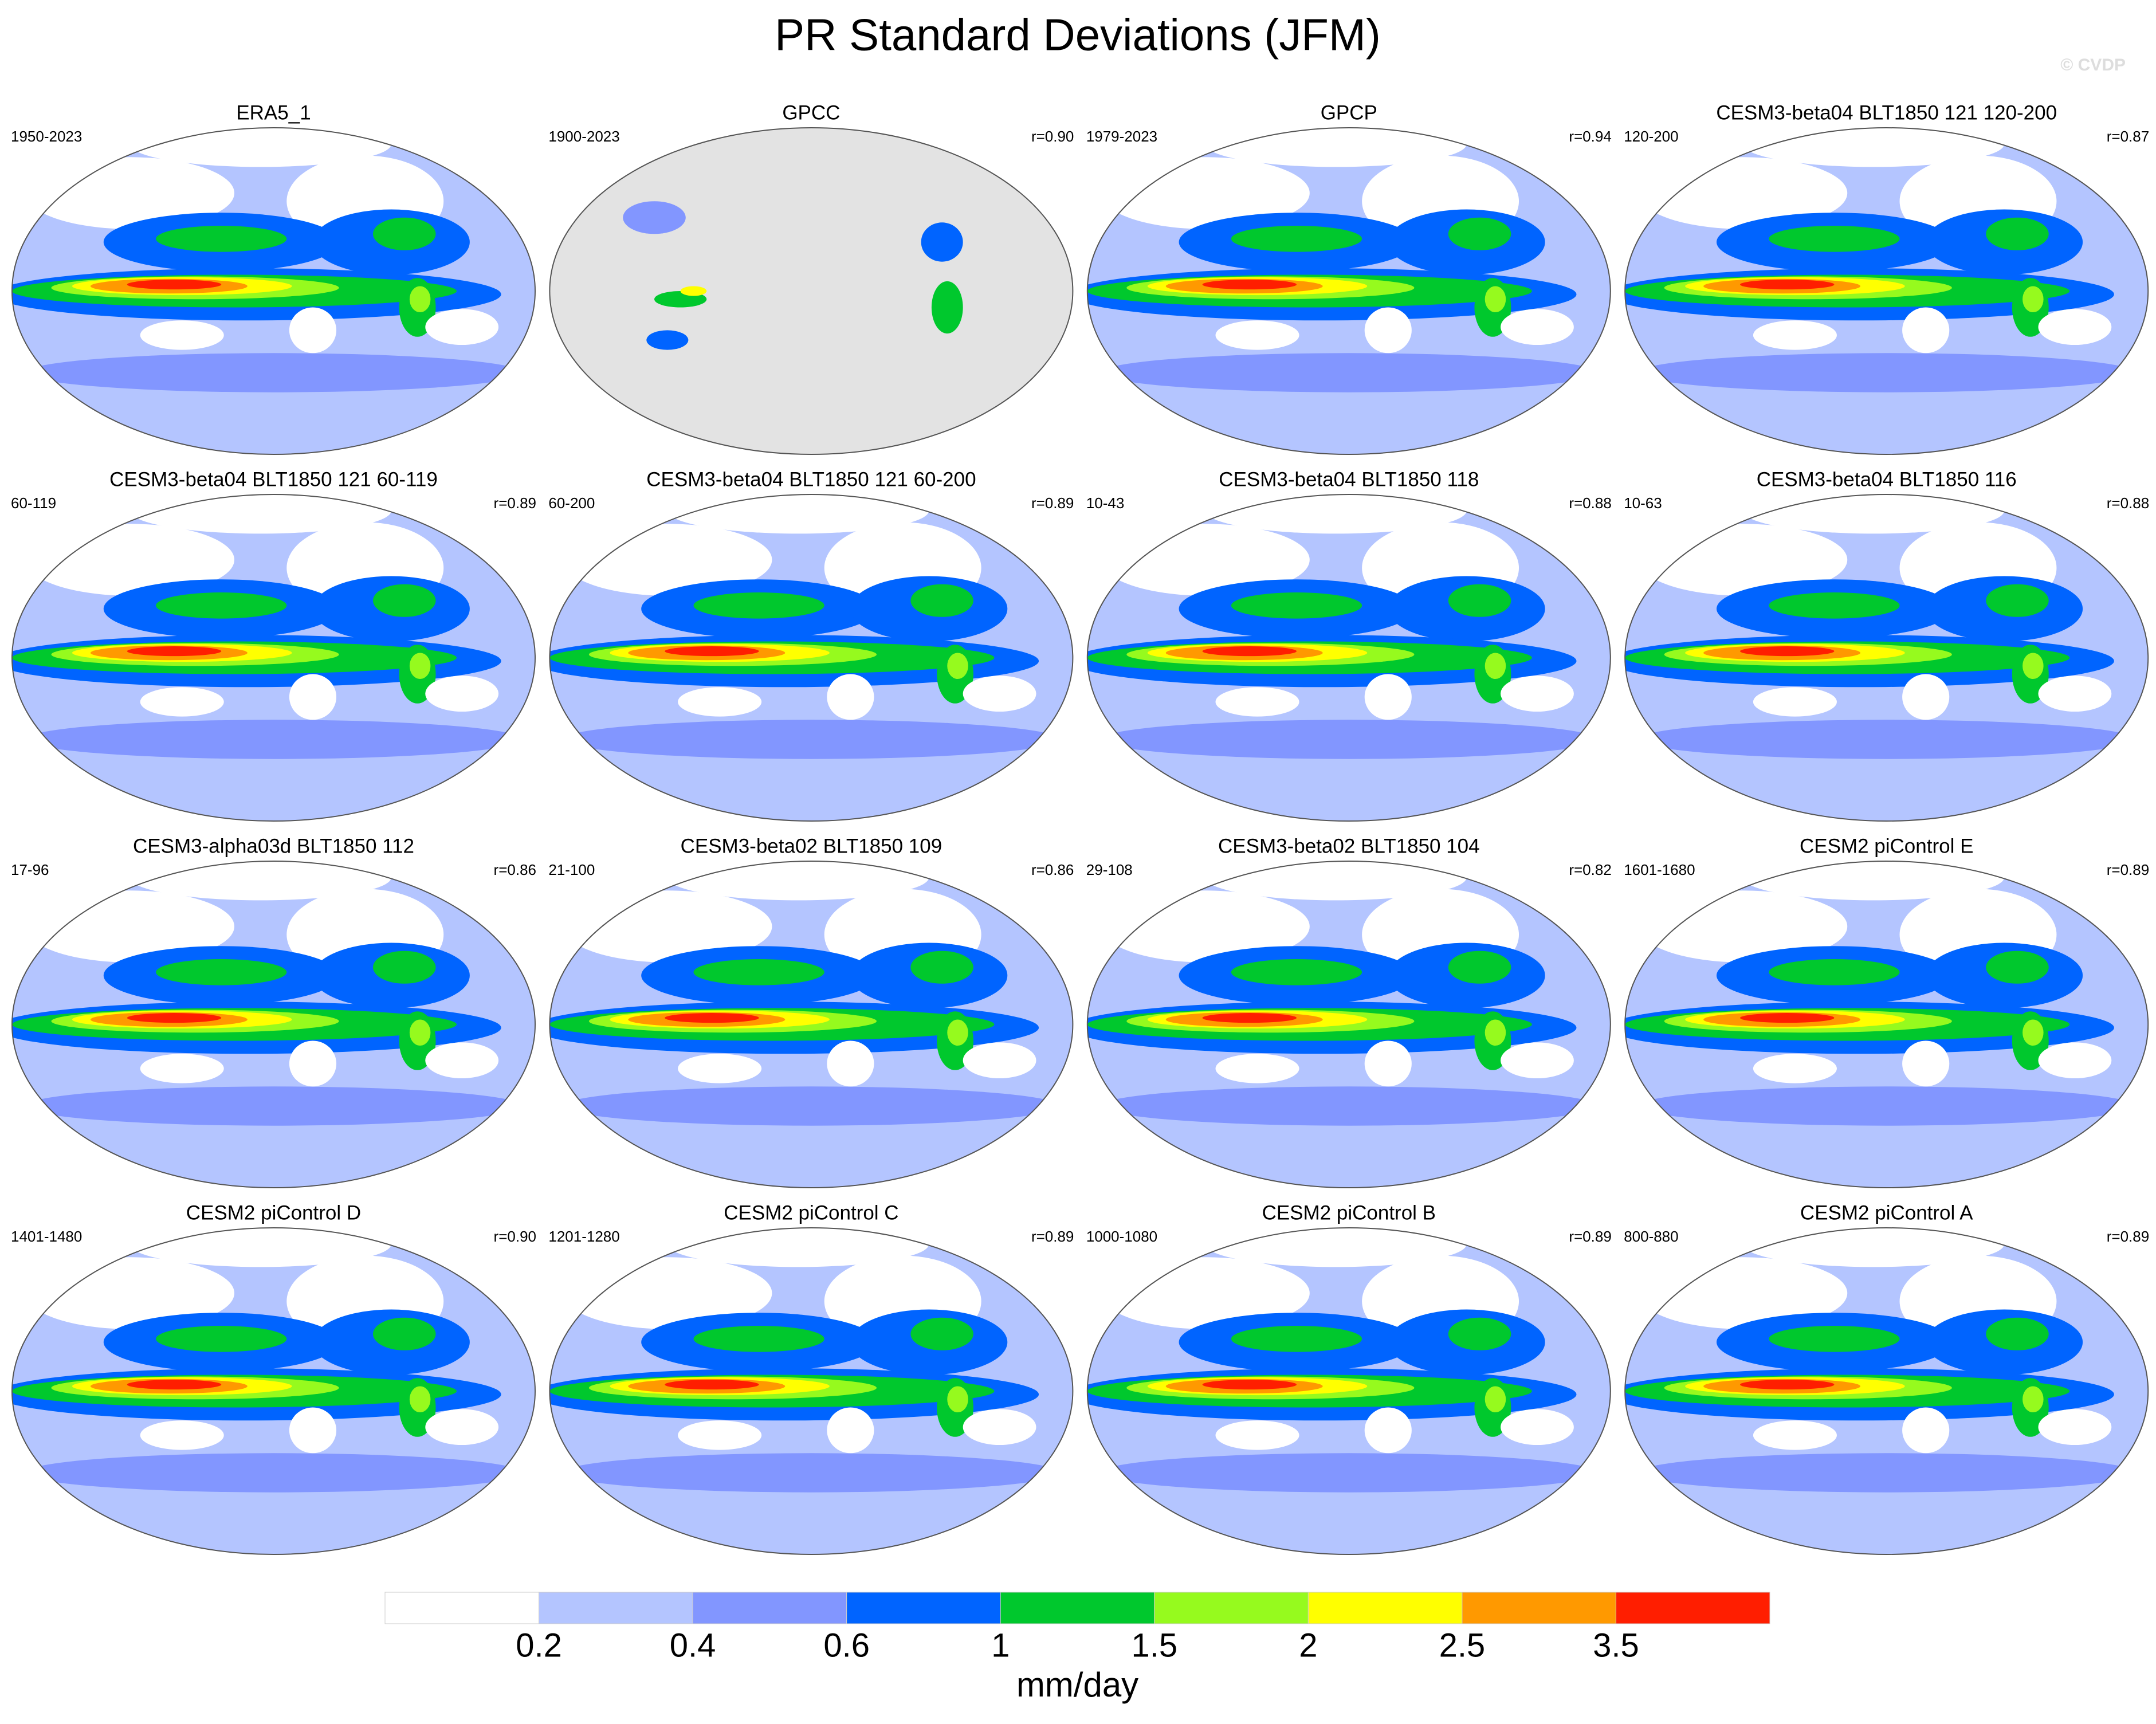  Describe the element at coordinates (30, 870) in the screenshot. I see `panel-period: 17-96` at that location.